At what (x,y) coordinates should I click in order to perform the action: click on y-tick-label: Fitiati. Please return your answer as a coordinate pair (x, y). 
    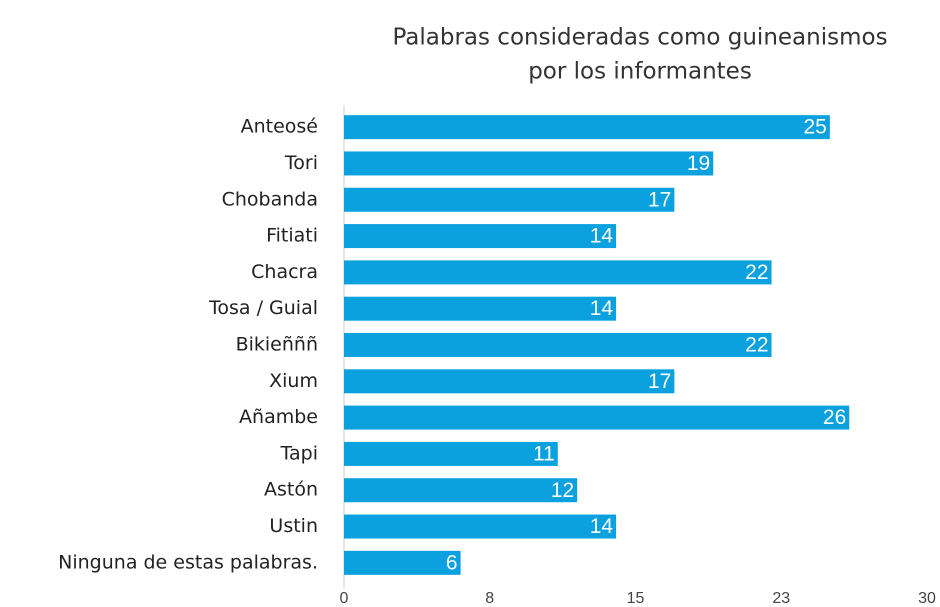
    Looking at the image, I should click on (292, 236).